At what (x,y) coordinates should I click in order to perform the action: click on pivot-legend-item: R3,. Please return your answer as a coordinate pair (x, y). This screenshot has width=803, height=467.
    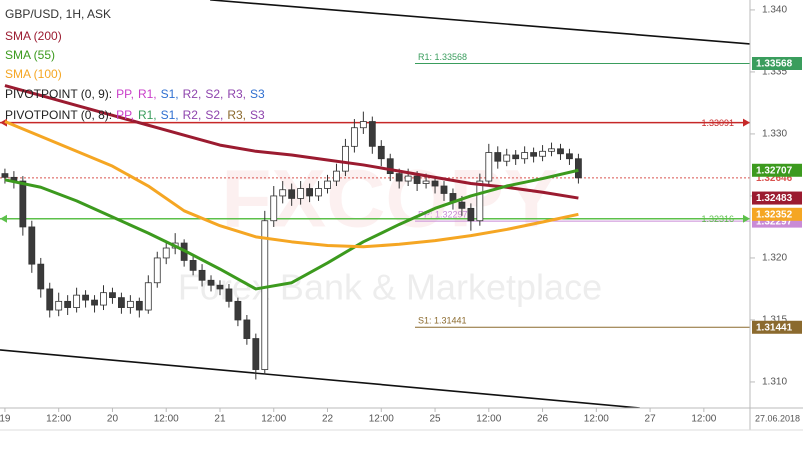
    Looking at the image, I should click on (236, 94).